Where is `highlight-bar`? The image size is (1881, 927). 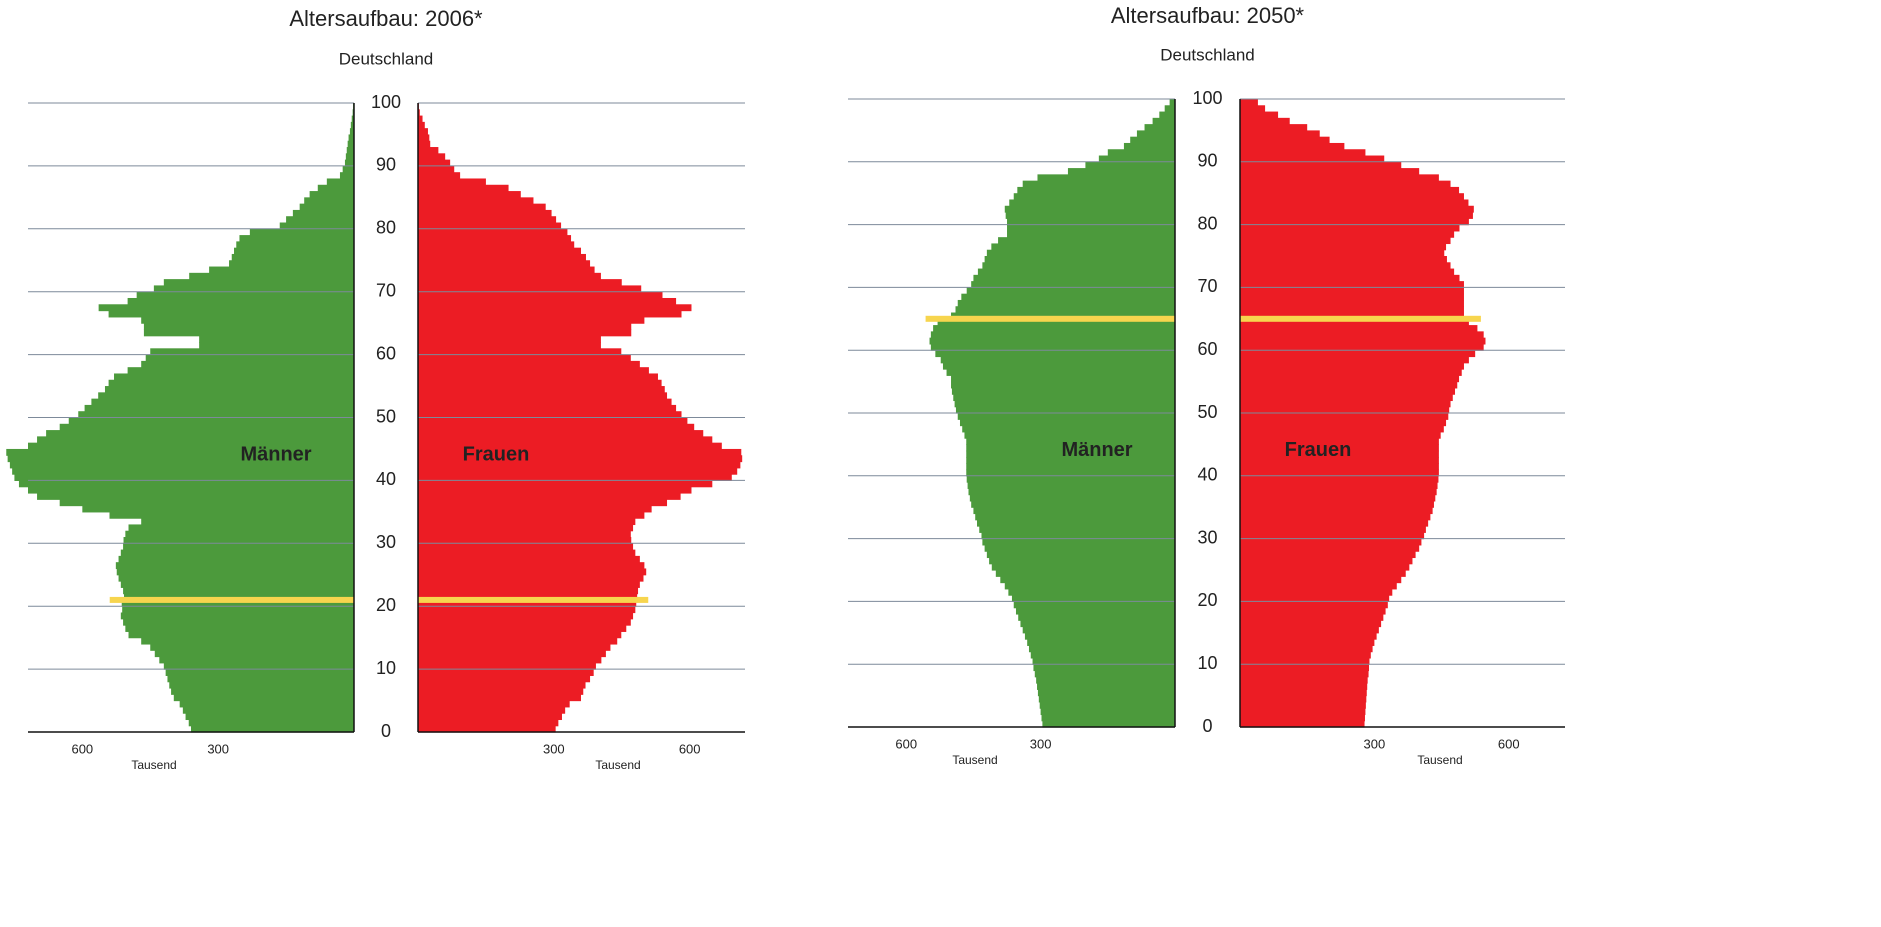
highlight-bar is located at coordinates (1360, 318).